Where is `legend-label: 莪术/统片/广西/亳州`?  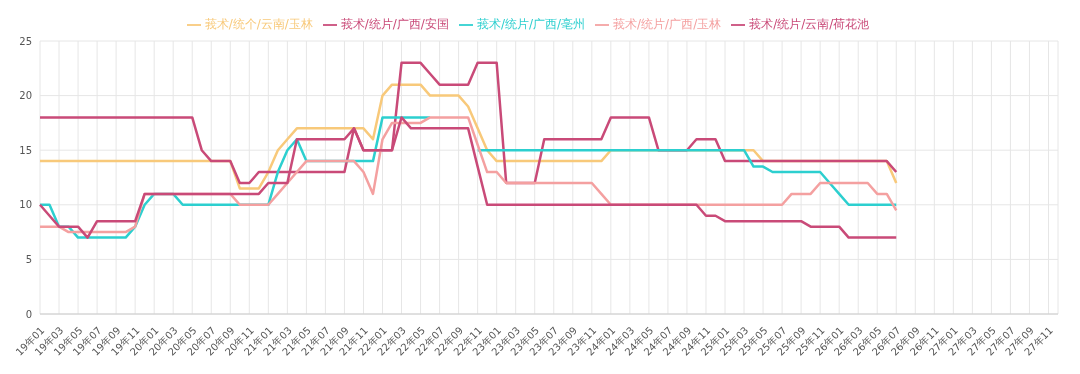 legend-label: 莪术/统片/广西/亳州 is located at coordinates (531, 24).